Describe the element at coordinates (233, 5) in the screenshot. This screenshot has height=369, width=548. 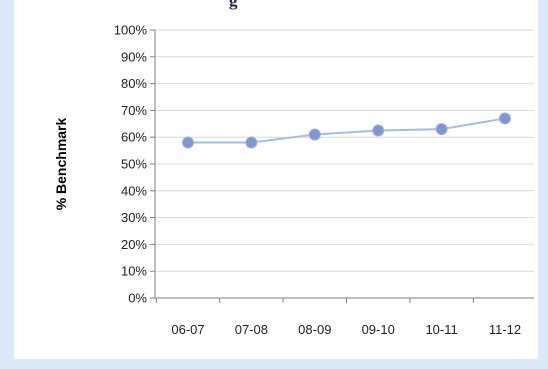
I see `chart-title-fragment: g` at that location.